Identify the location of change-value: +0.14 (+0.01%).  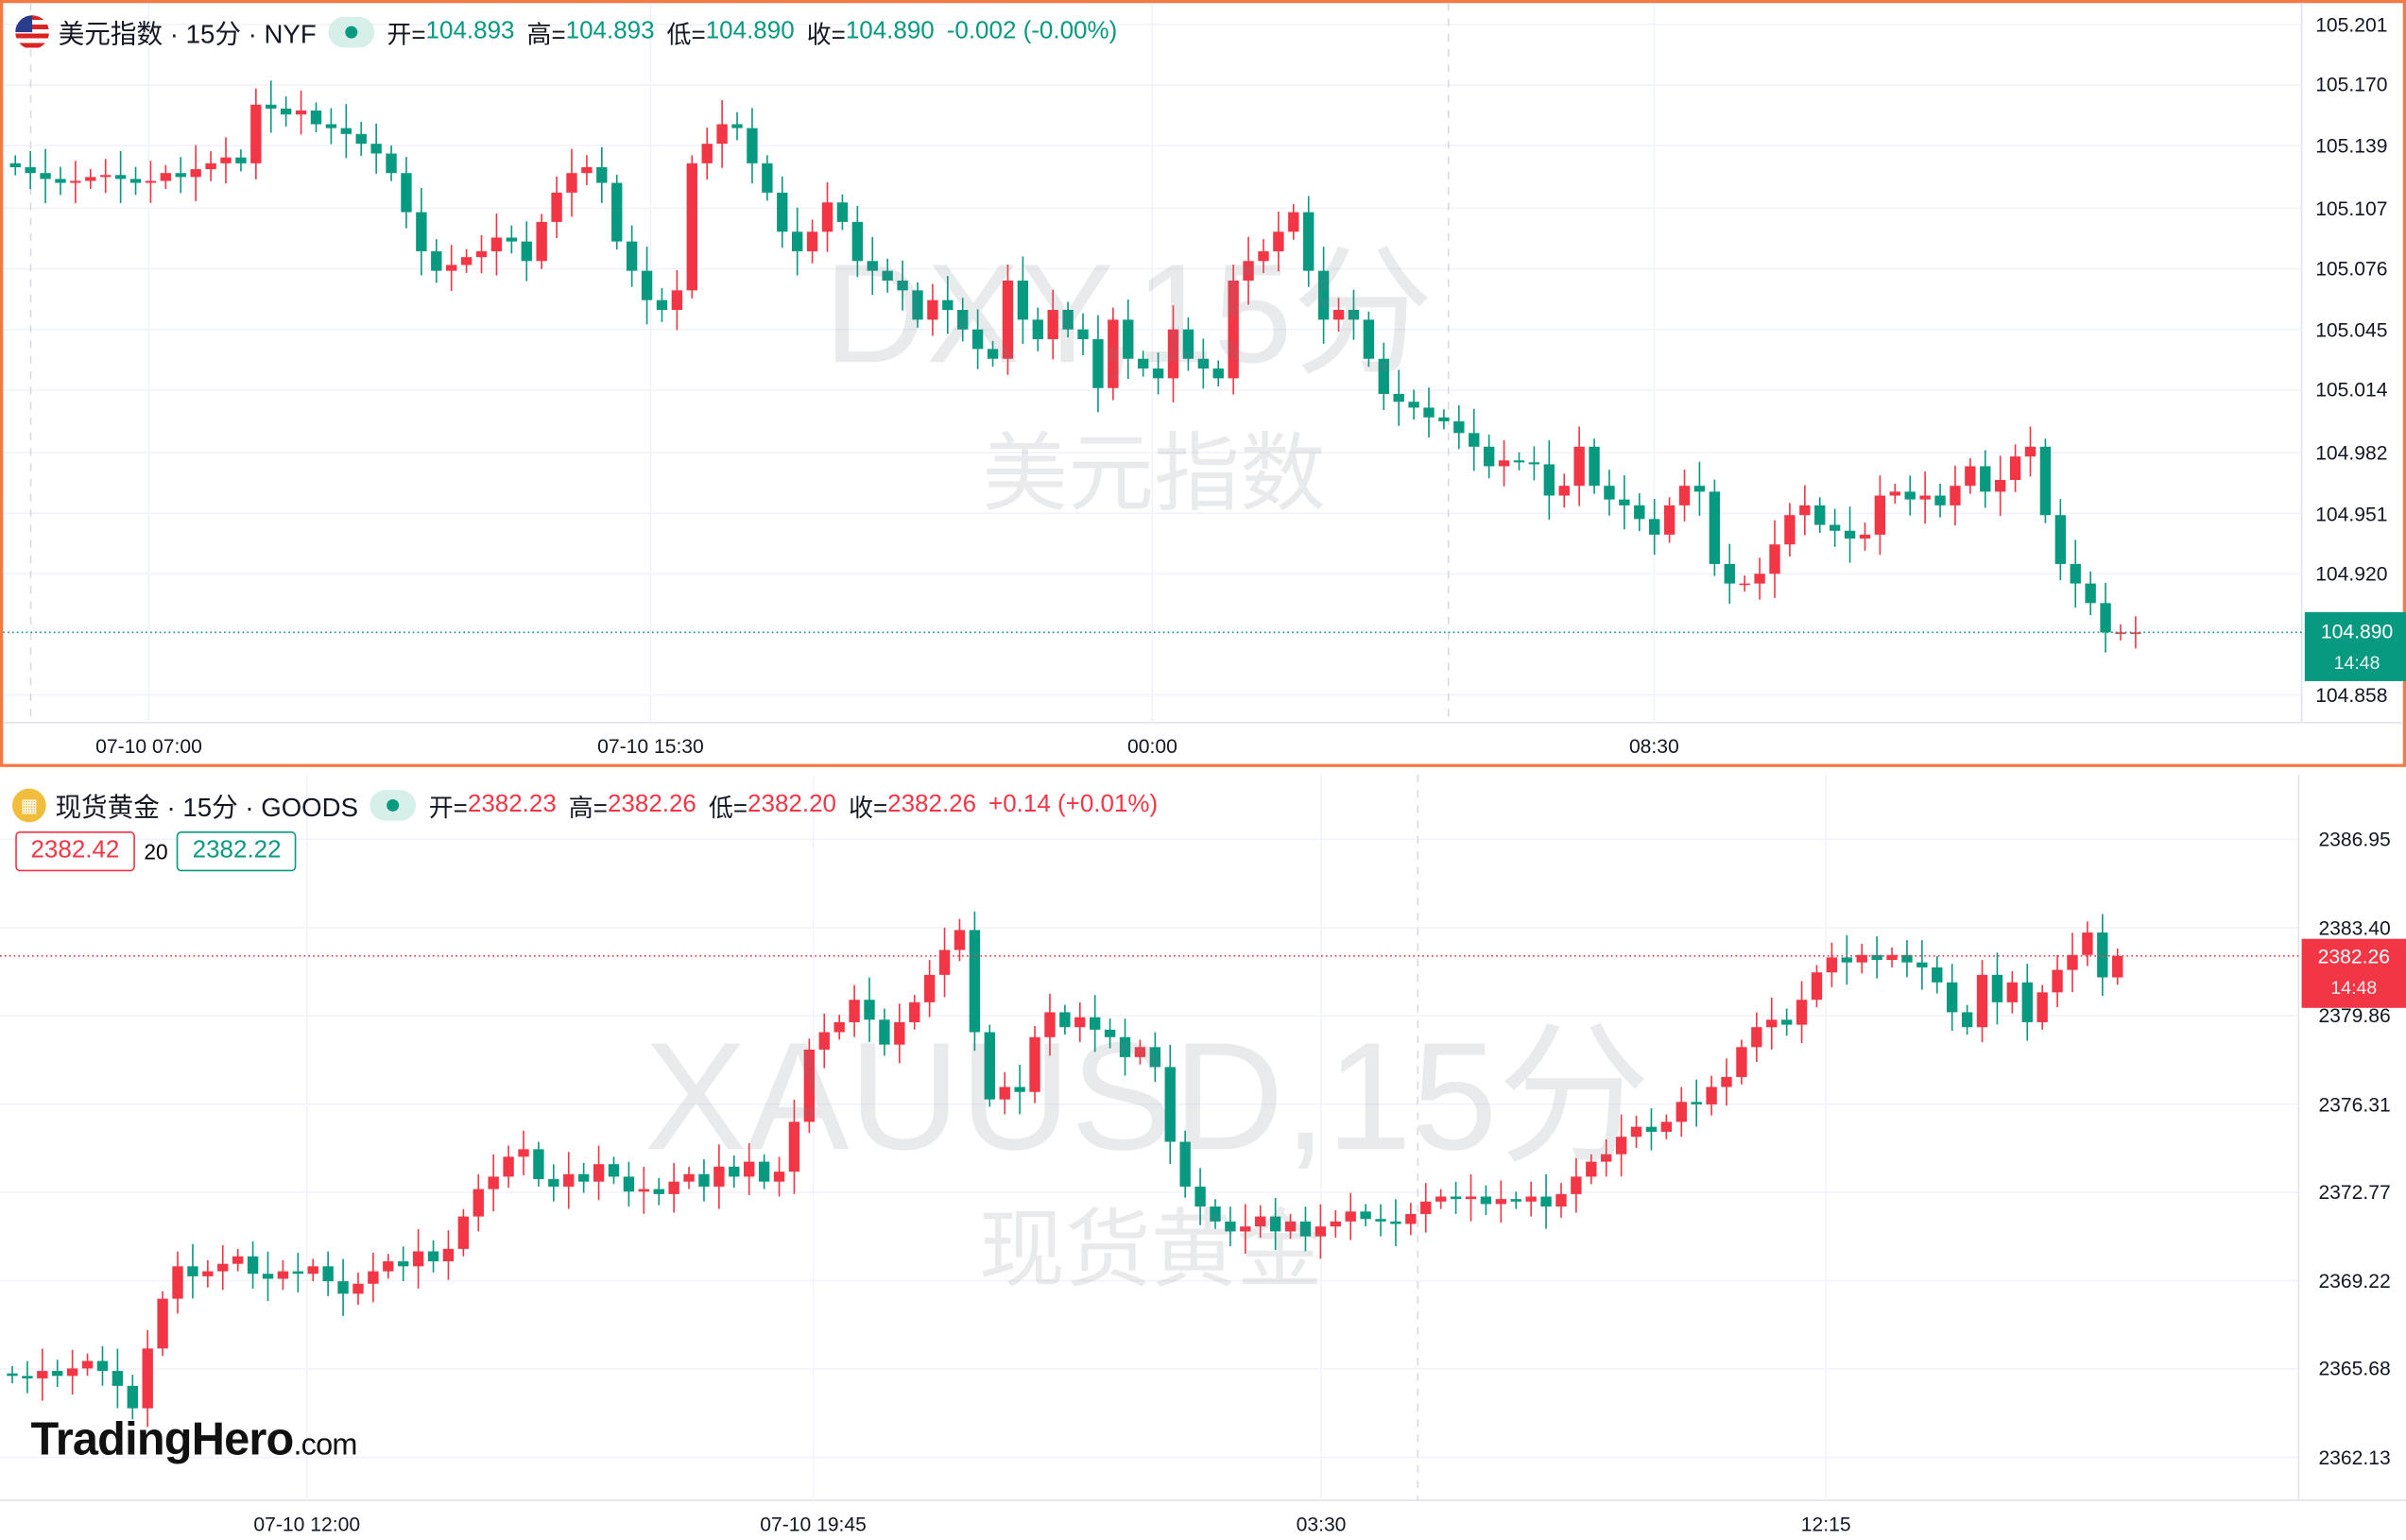
(1073, 804).